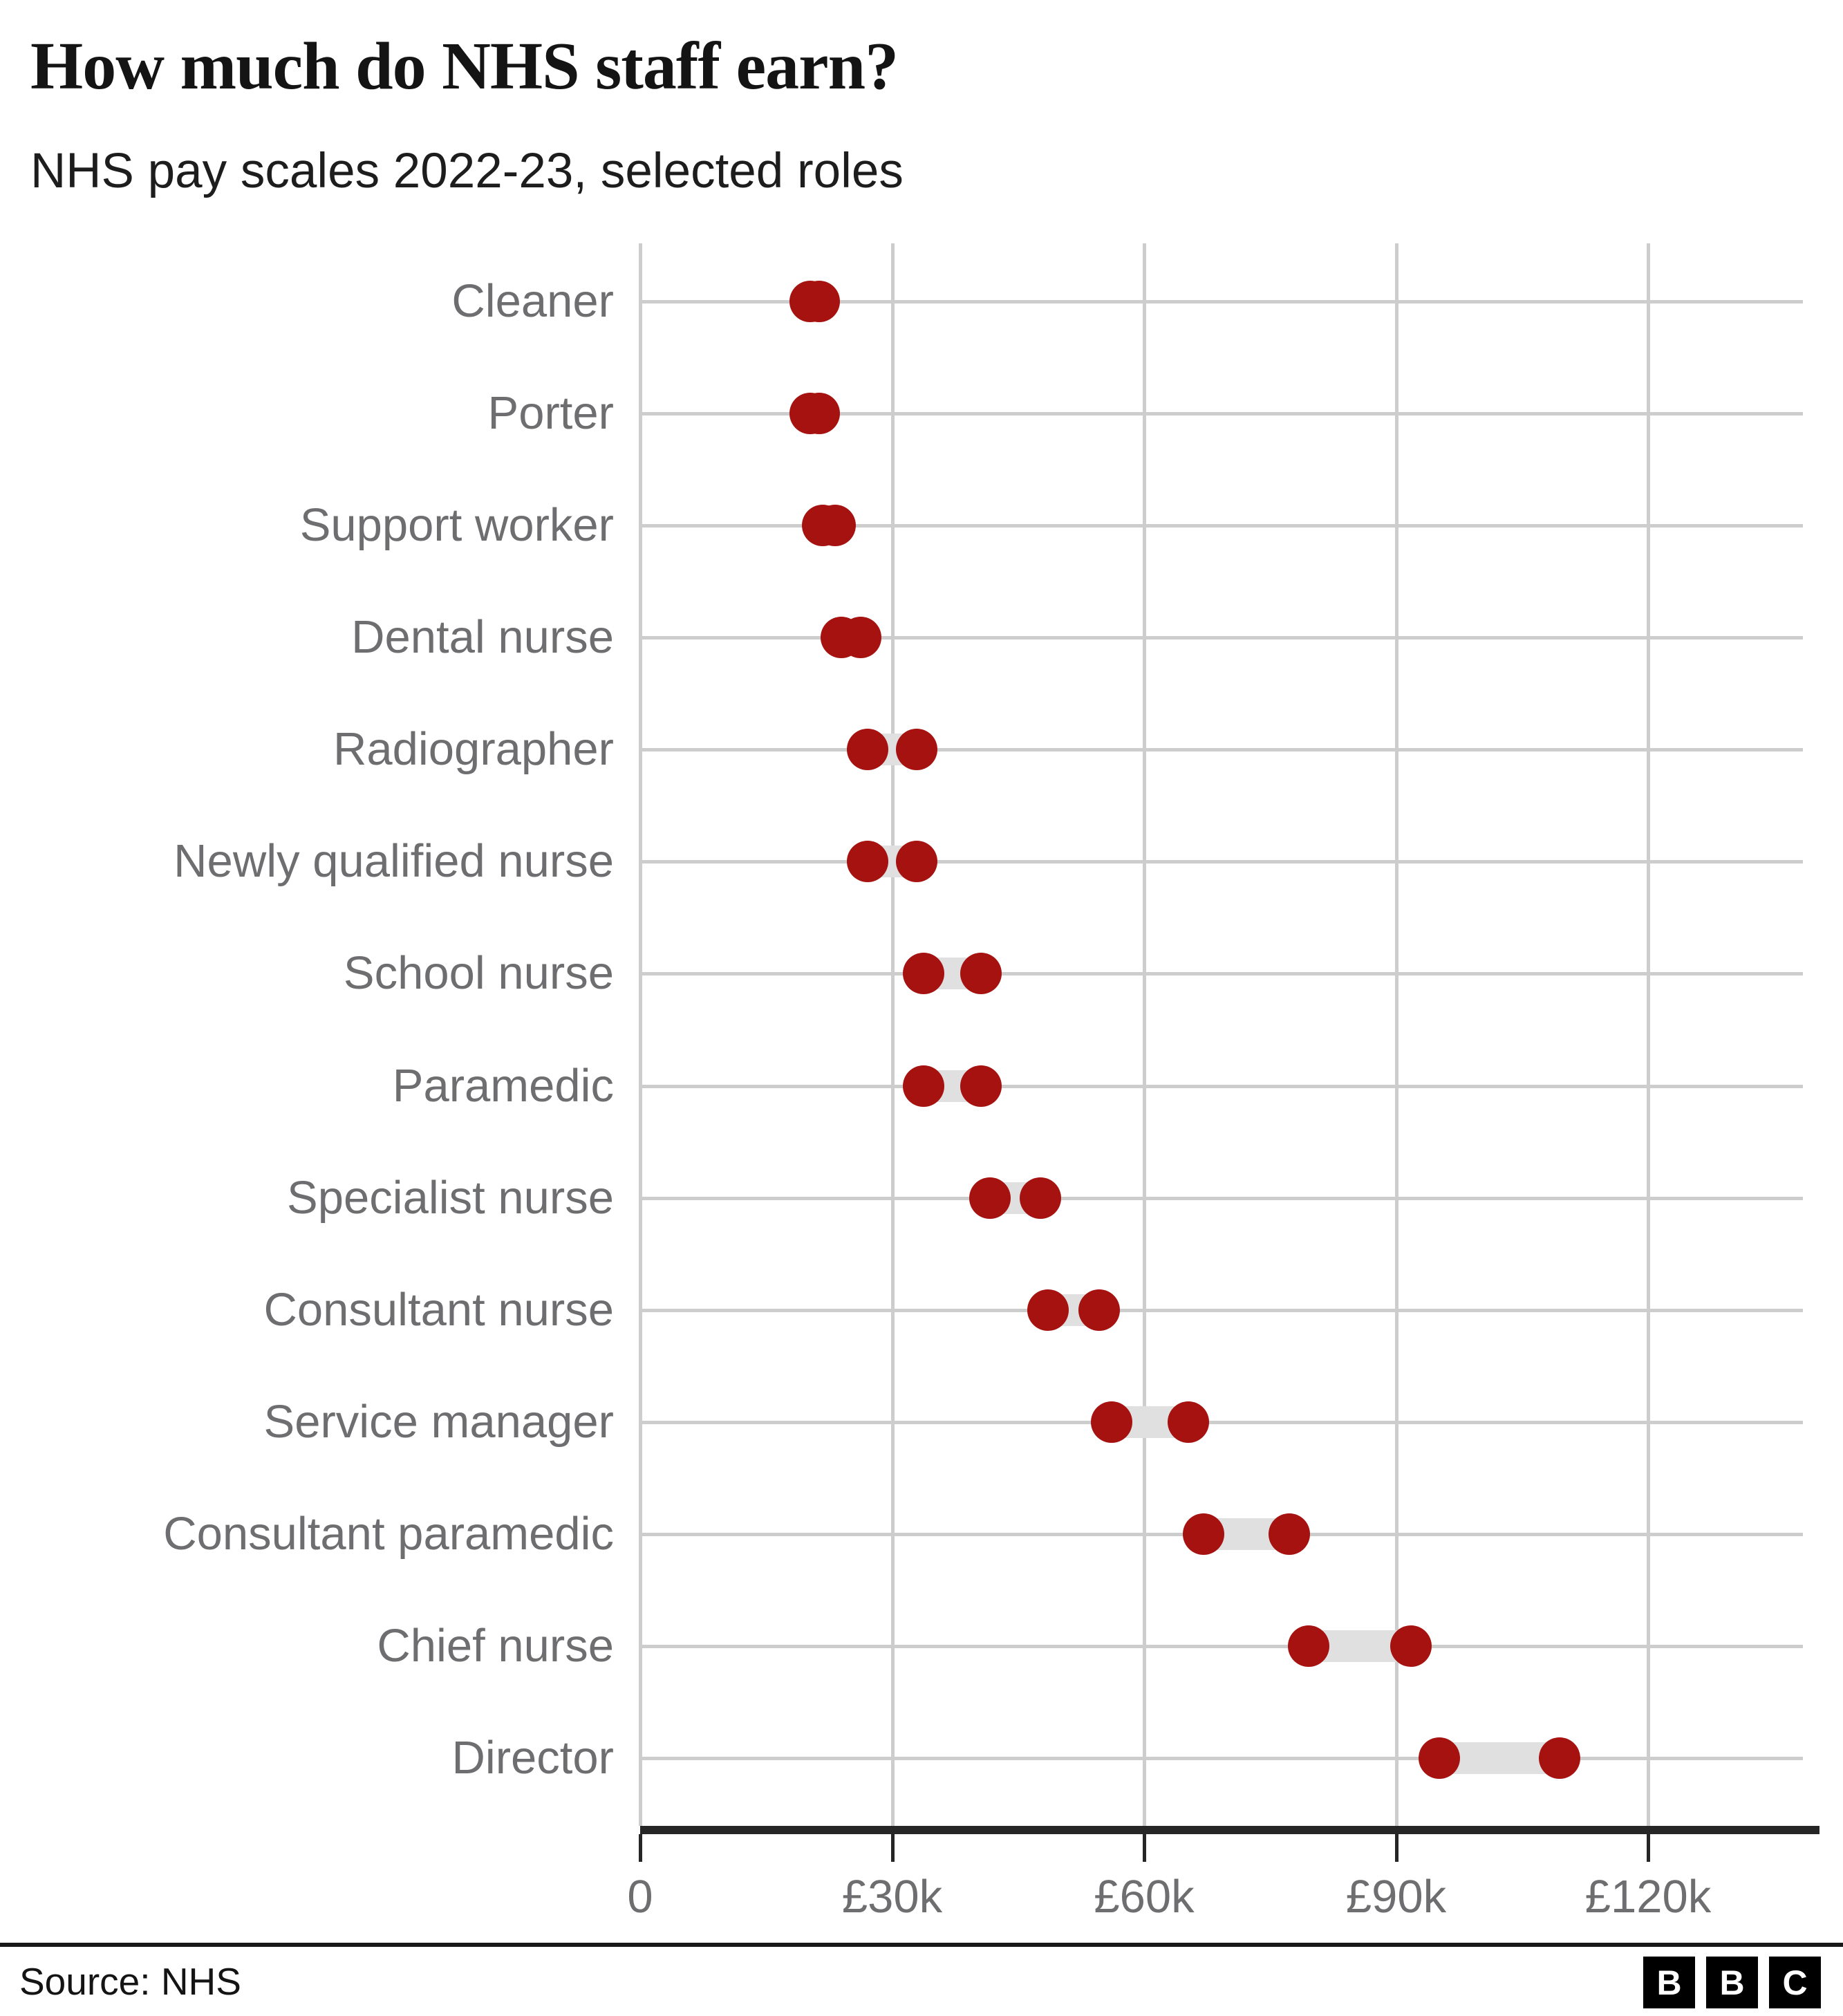 This screenshot has height=2016, width=1843. Describe the element at coordinates (130, 1981) in the screenshot. I see `source-label: Source: NHS` at that location.